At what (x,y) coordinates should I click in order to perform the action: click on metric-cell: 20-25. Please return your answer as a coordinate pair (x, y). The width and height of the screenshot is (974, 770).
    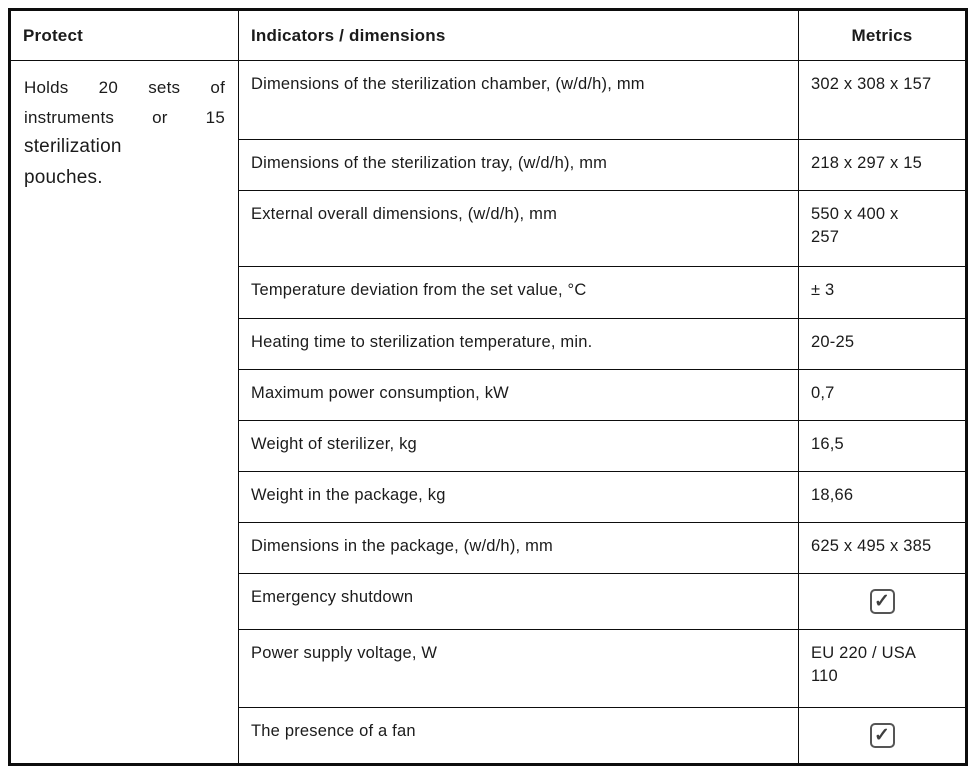
    Looking at the image, I should click on (882, 343).